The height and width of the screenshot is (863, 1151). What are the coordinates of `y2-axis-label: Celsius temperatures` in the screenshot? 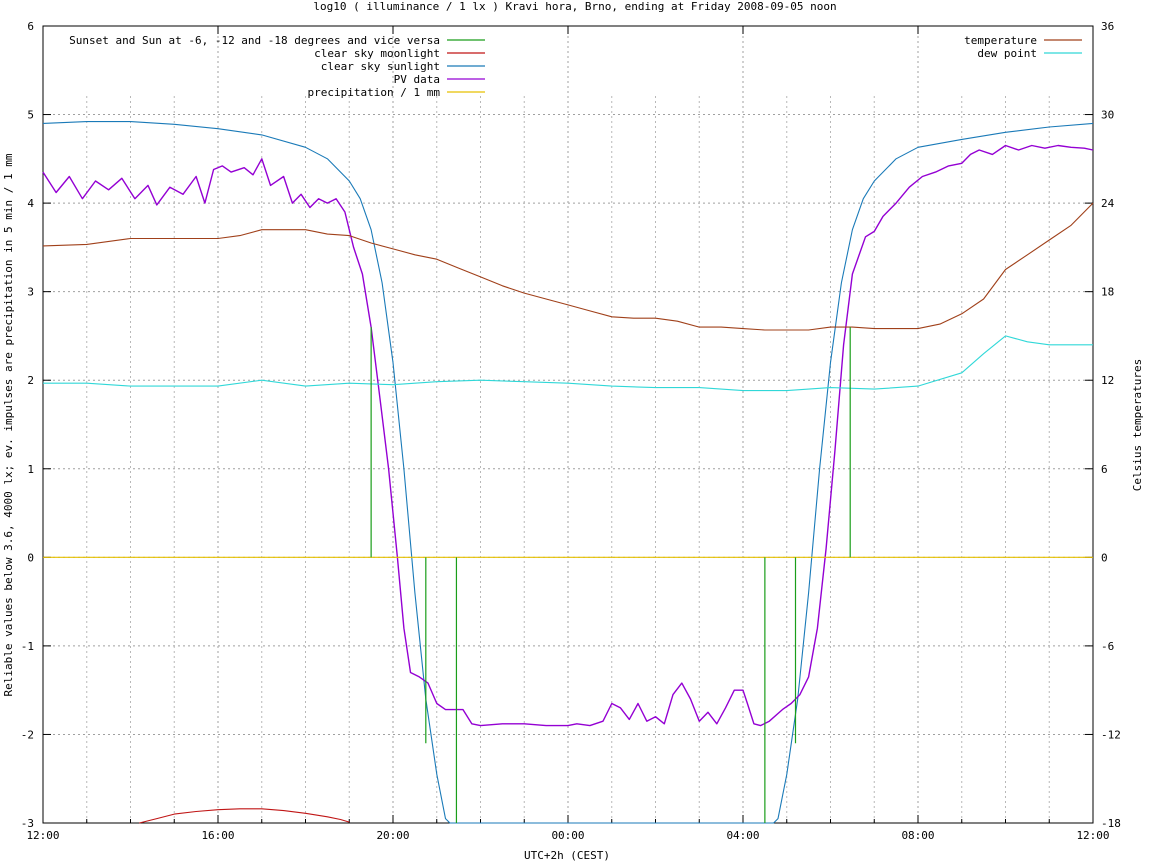 It's located at (1137, 425).